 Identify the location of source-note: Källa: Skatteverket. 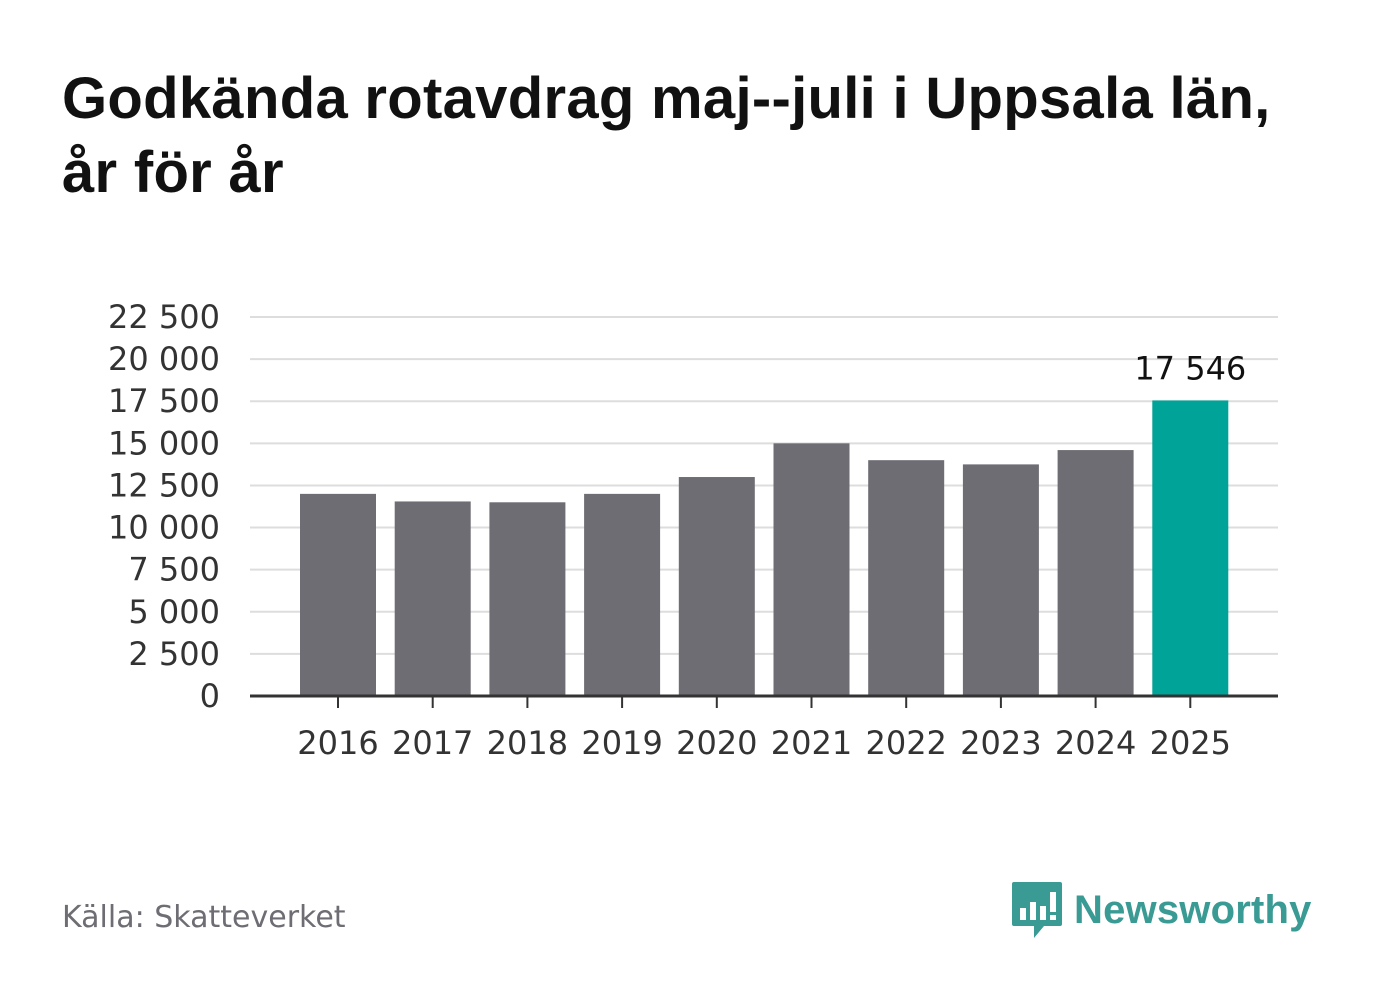
(204, 917).